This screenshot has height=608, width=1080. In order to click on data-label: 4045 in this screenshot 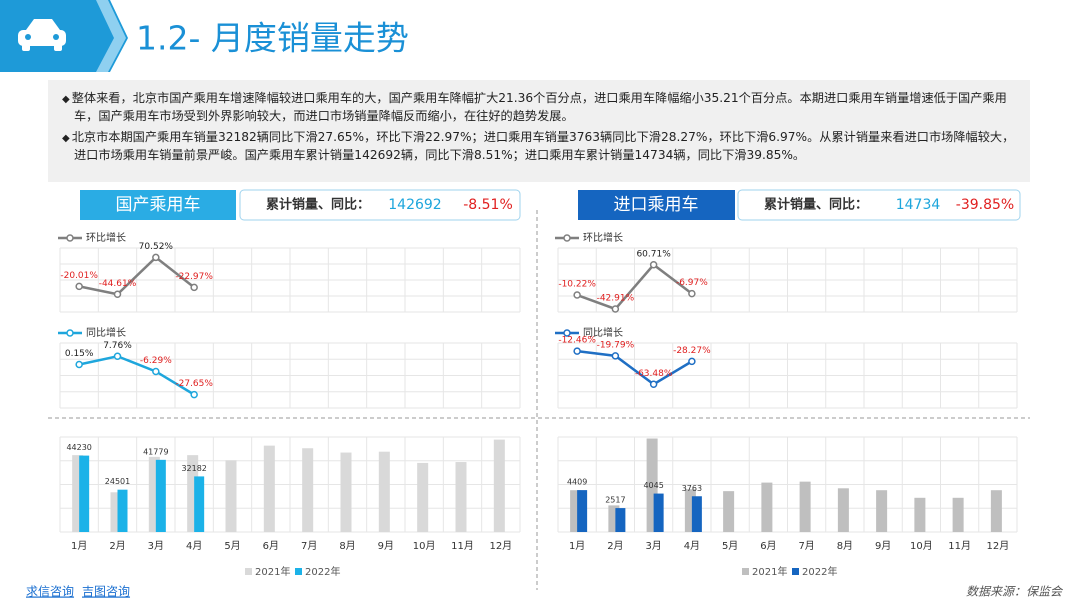, I will do `click(653, 485)`.